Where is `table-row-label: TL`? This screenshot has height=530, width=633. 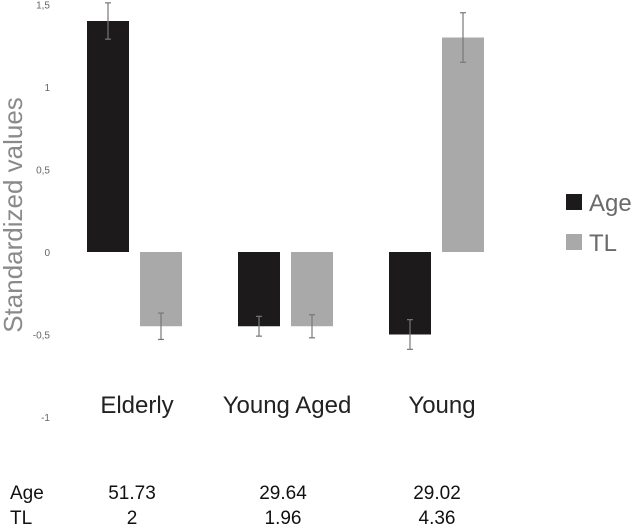
table-row-label: TL is located at coordinates (21, 518).